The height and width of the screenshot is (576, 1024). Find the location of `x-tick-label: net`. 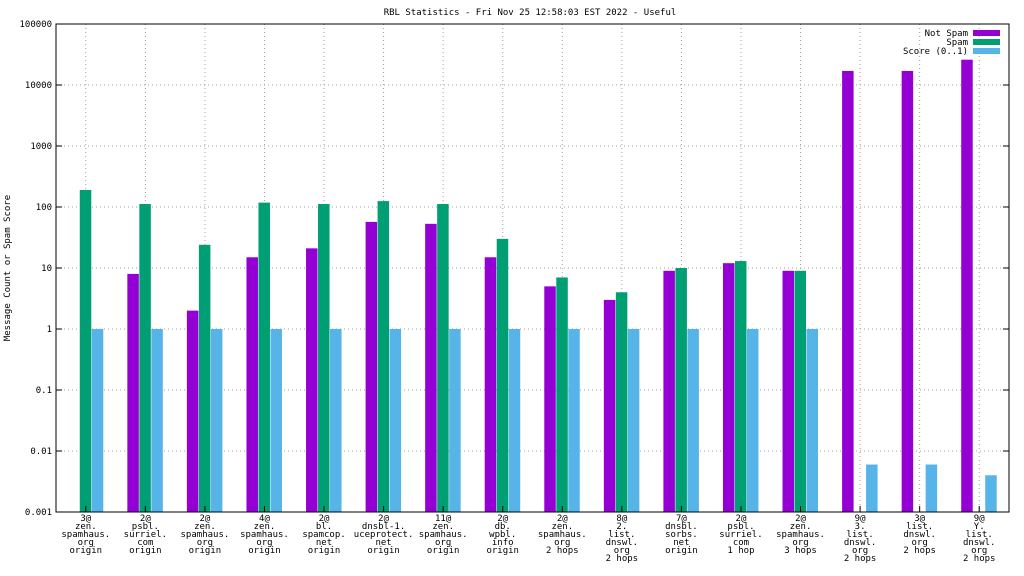

x-tick-label: net is located at coordinates (383, 543).